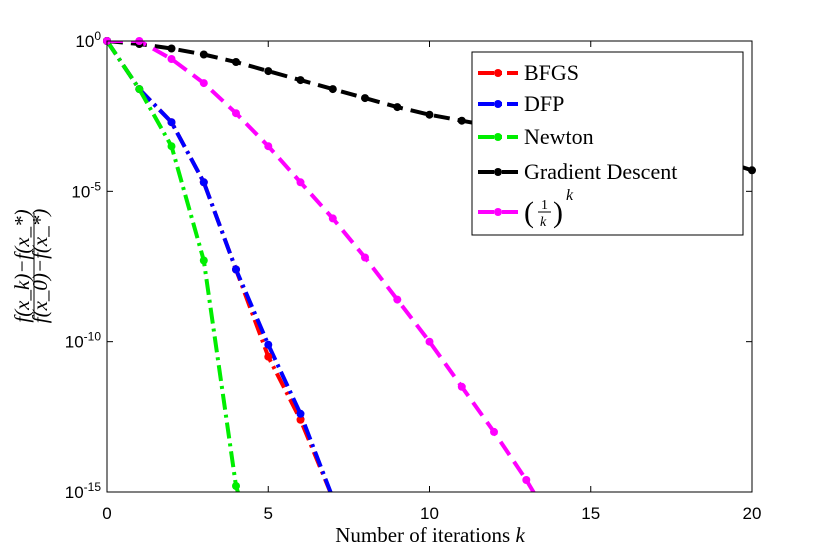 This screenshot has width=830, height=554. I want to click on y-tick-label: 10⁻⁵, so click(86, 190).